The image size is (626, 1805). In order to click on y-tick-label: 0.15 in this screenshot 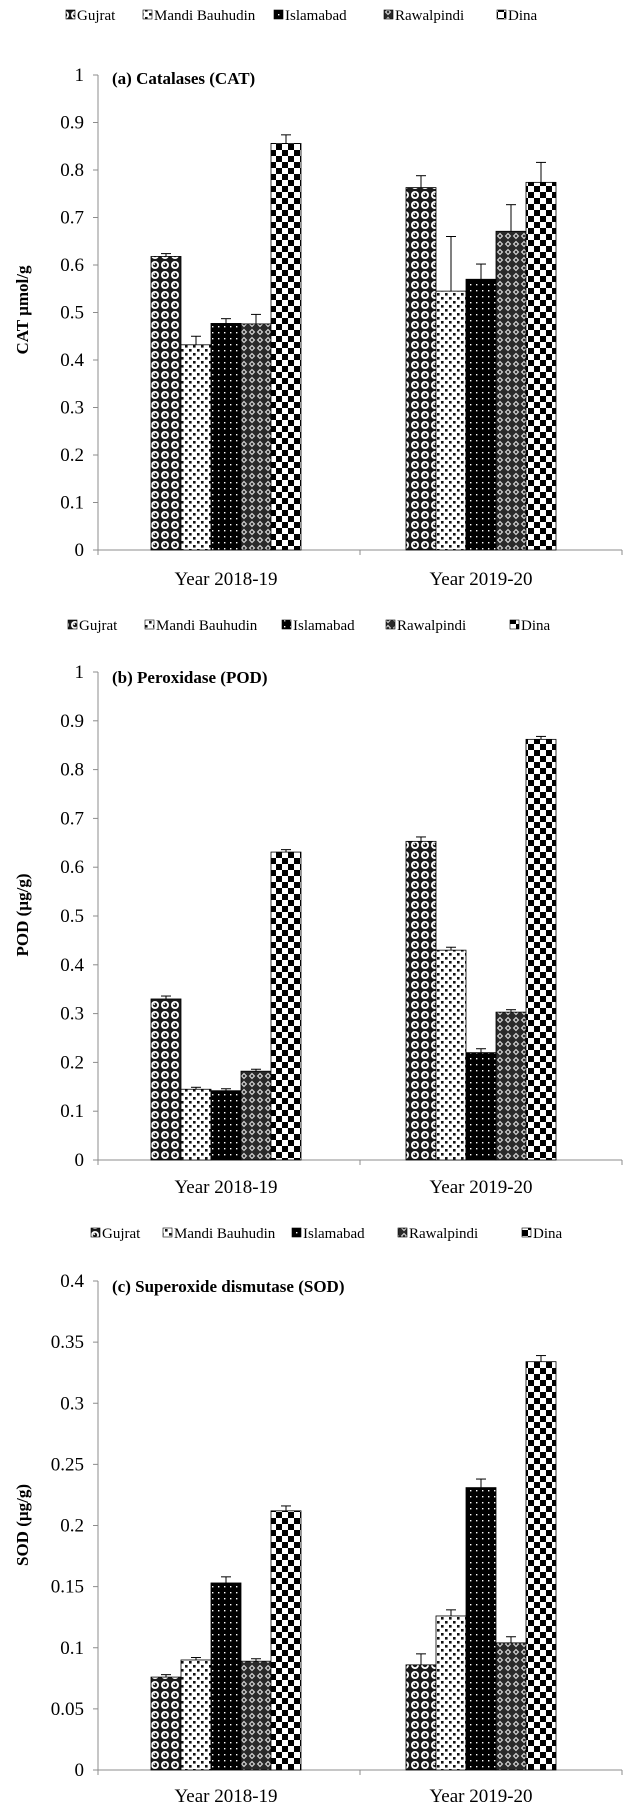, I will do `click(67, 1587)`.